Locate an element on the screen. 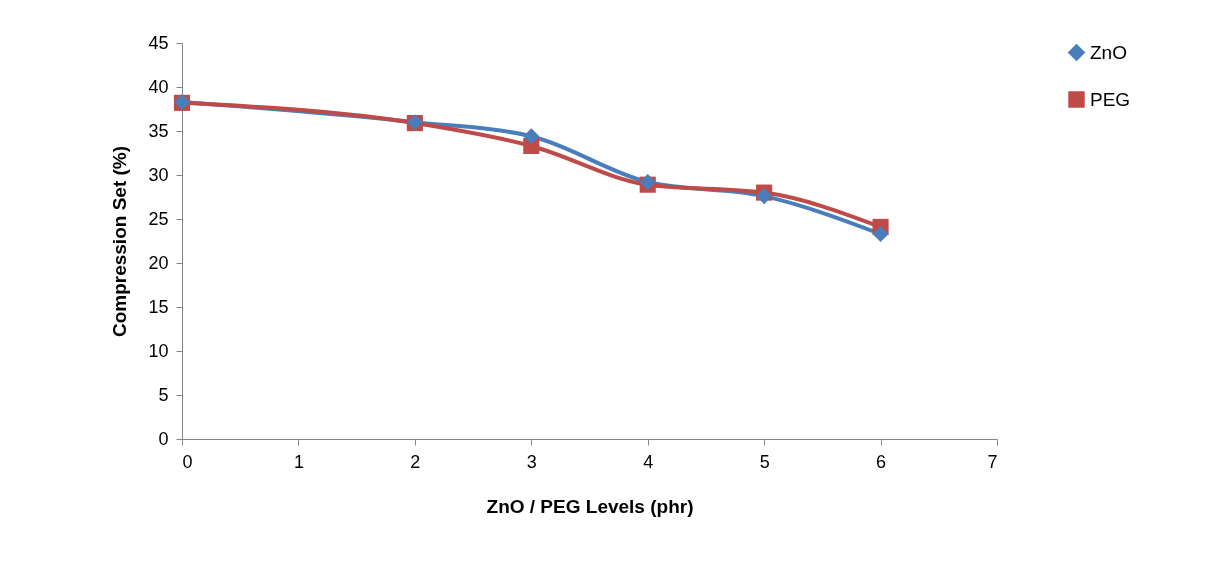  x-tick-label: 1 is located at coordinates (298, 461).